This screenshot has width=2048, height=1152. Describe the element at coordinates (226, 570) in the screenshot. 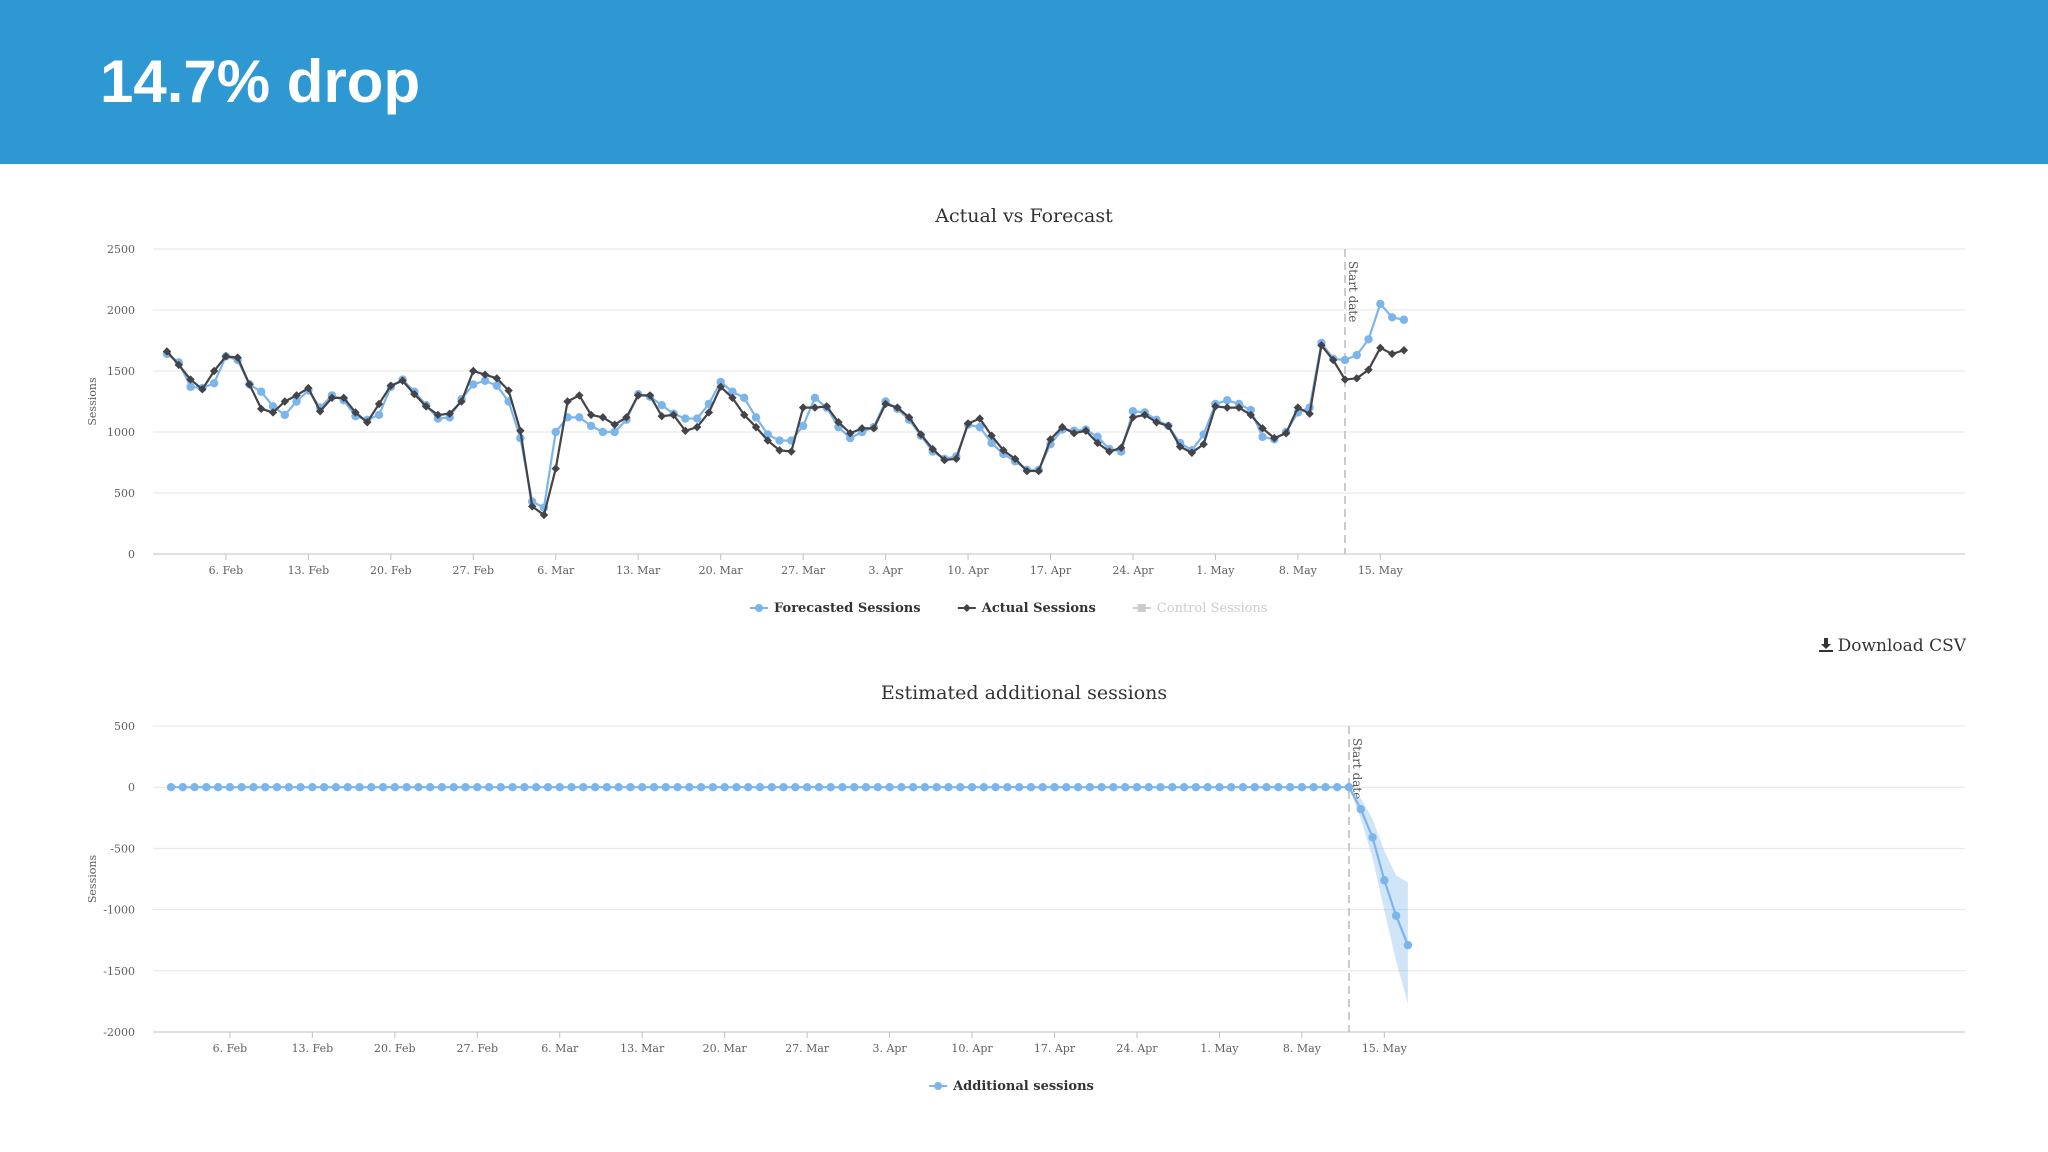

I see `chart1-x-tick: 6. Feb` at that location.